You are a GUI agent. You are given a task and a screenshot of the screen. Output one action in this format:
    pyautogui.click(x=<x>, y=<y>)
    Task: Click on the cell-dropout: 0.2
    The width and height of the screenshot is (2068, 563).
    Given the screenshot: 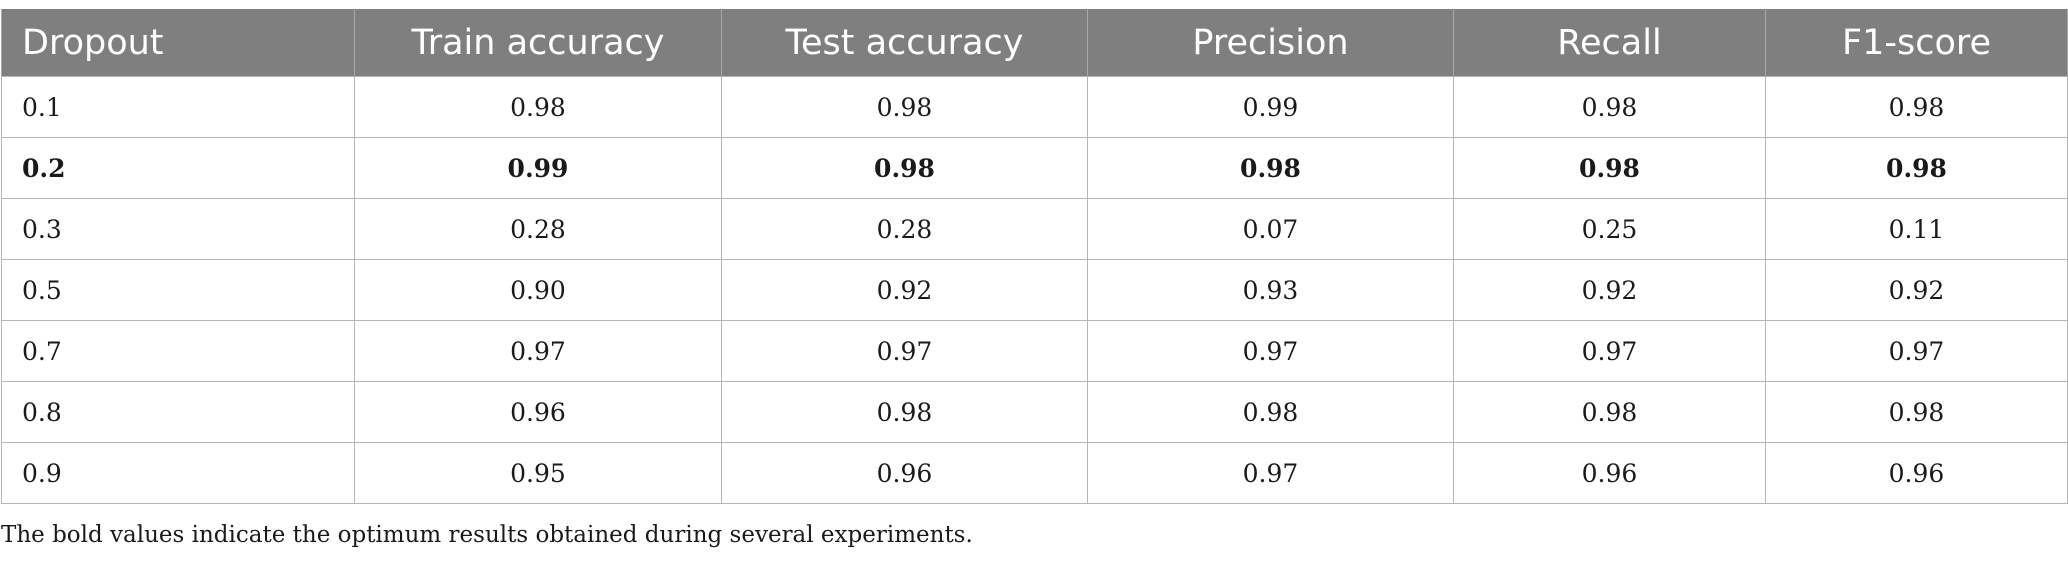 What is the action you would take?
    pyautogui.click(x=178, y=168)
    